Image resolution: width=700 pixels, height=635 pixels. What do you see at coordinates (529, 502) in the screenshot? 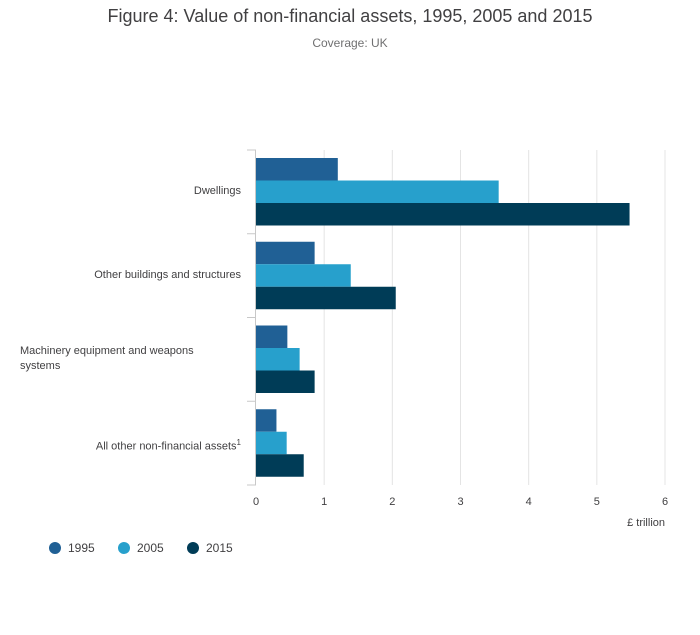
I see `x-tick-label: 4` at bounding box center [529, 502].